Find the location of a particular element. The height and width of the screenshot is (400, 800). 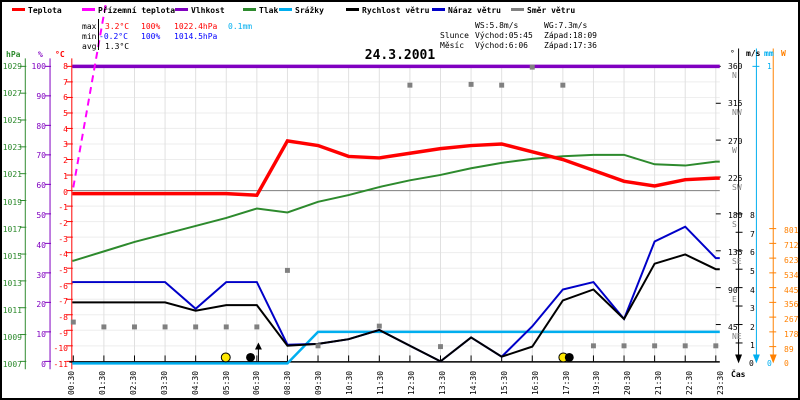

tick-label: 178 is located at coordinates (791, 335).